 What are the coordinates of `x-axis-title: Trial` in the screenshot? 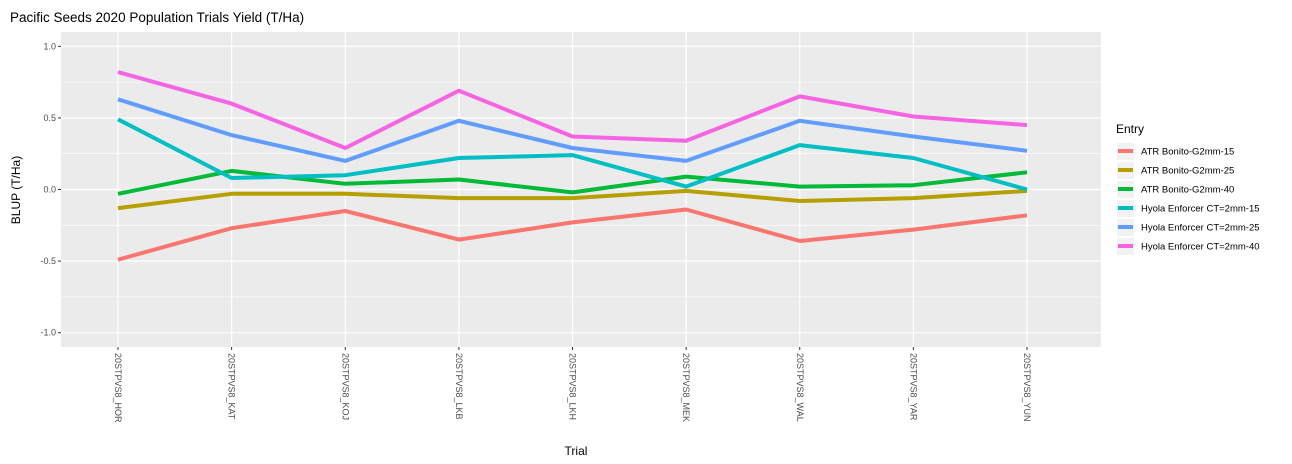 It's located at (576, 451).